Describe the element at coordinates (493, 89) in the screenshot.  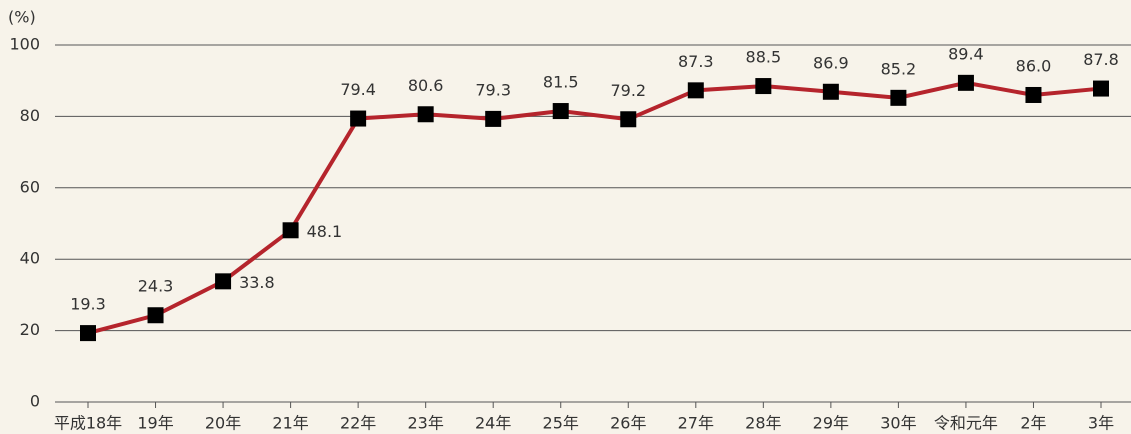
I see `data-label: 79.3` at that location.